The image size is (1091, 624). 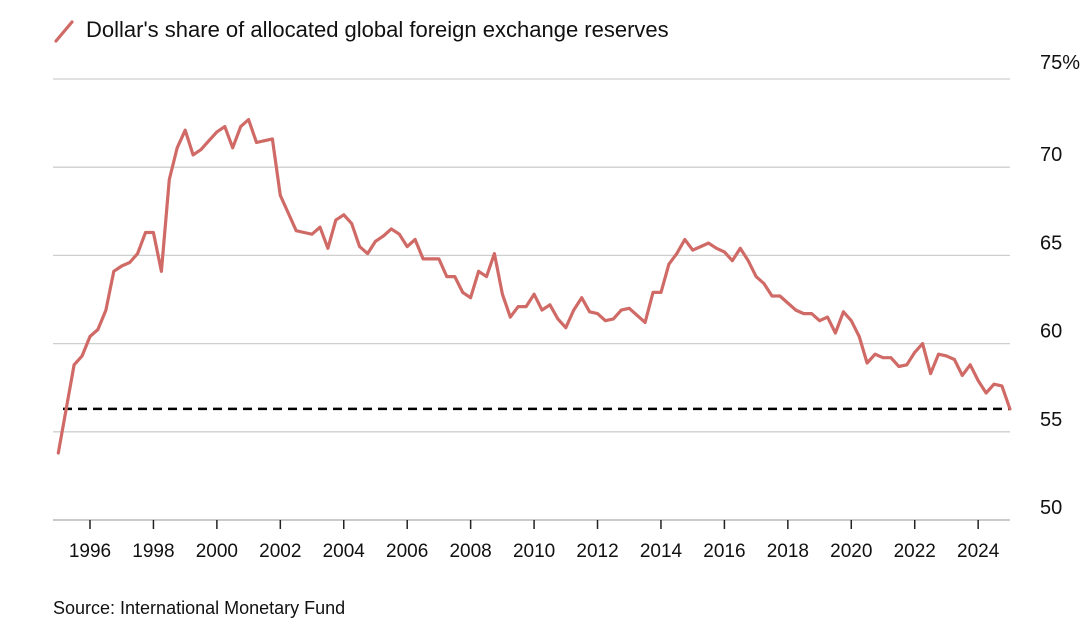 I want to click on x-tick-label: 2014, so click(x=661, y=551).